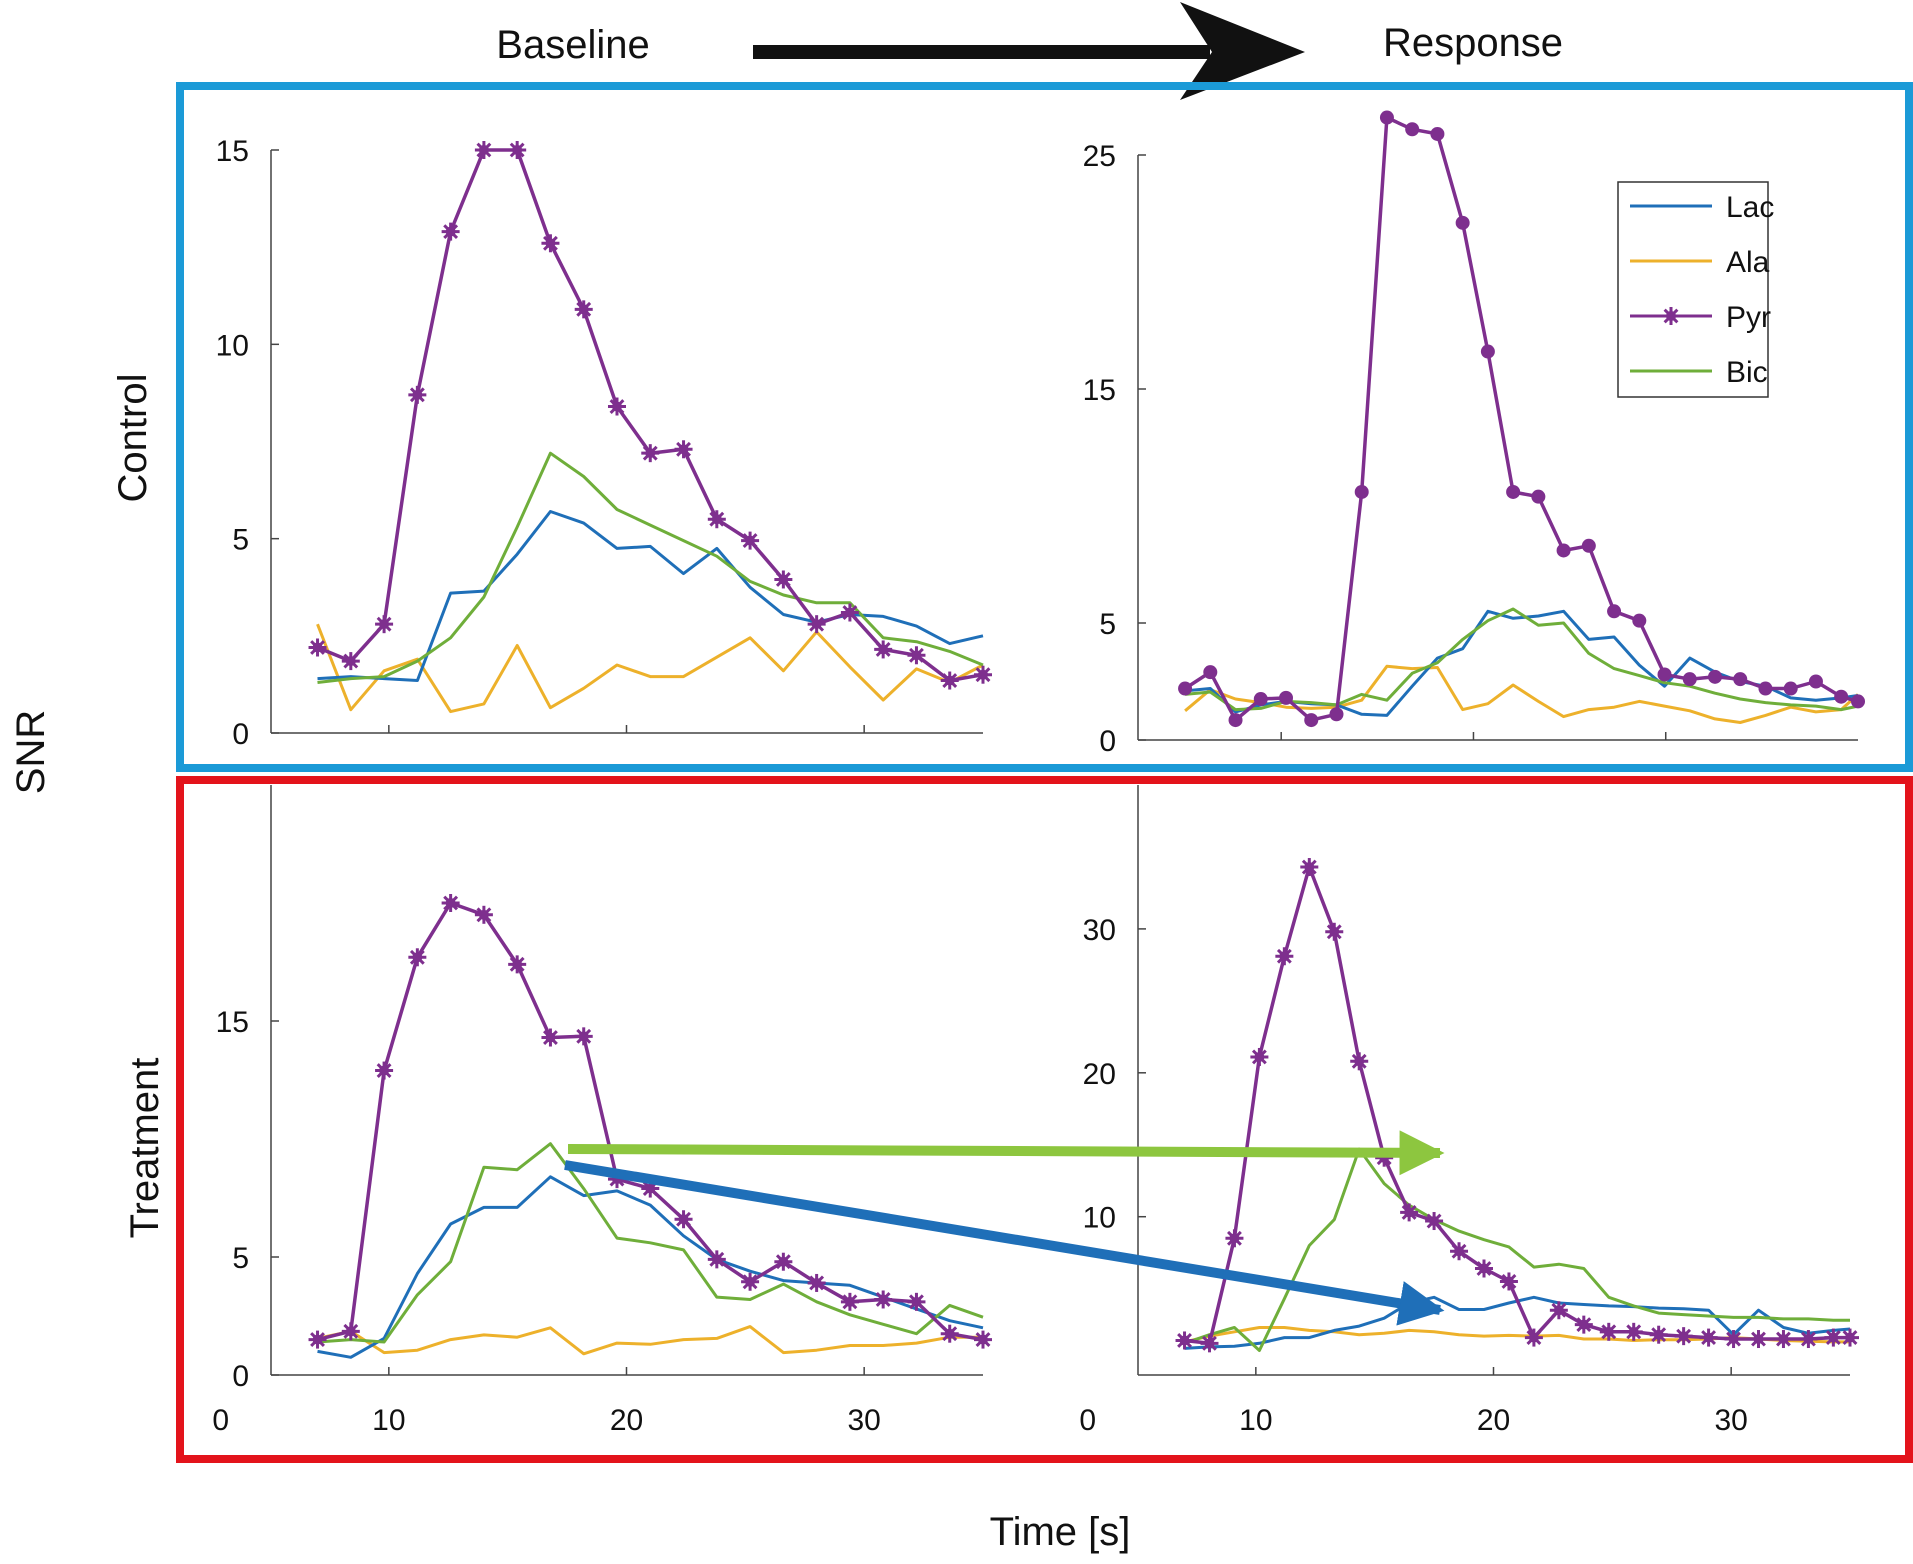 This screenshot has height=1564, width=1913. What do you see at coordinates (1255, 1420) in the screenshot?
I see `x-tick-label: 10` at bounding box center [1255, 1420].